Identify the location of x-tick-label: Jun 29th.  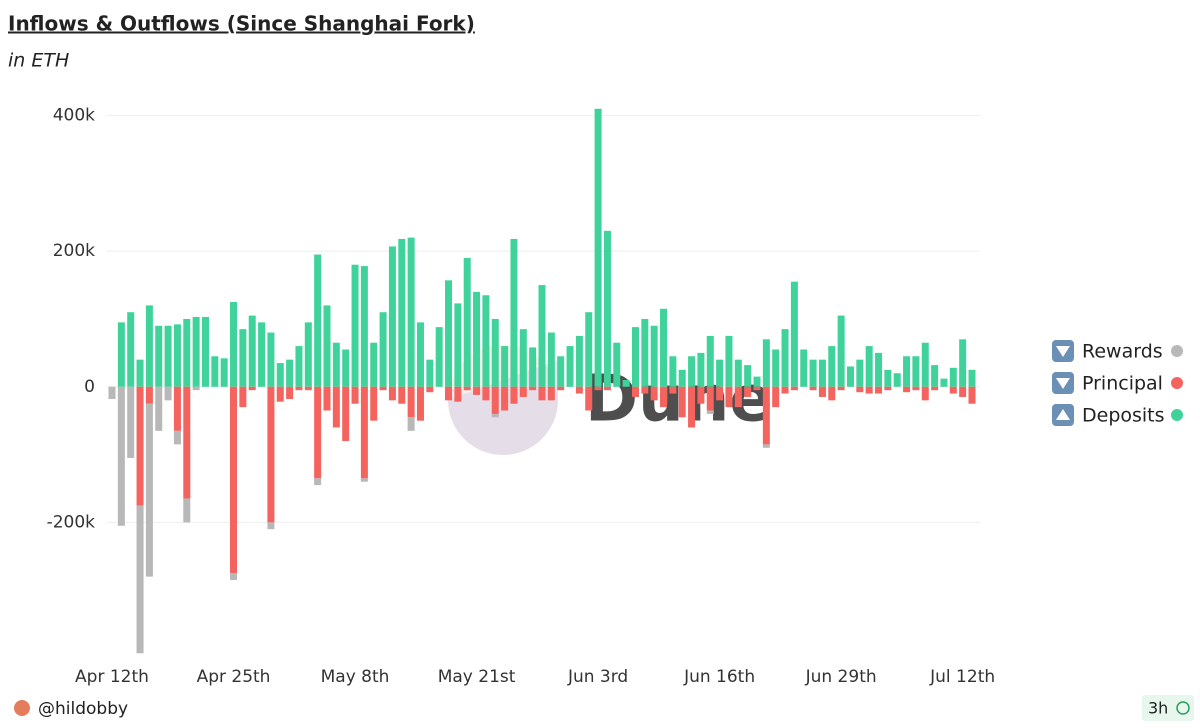
(841, 677).